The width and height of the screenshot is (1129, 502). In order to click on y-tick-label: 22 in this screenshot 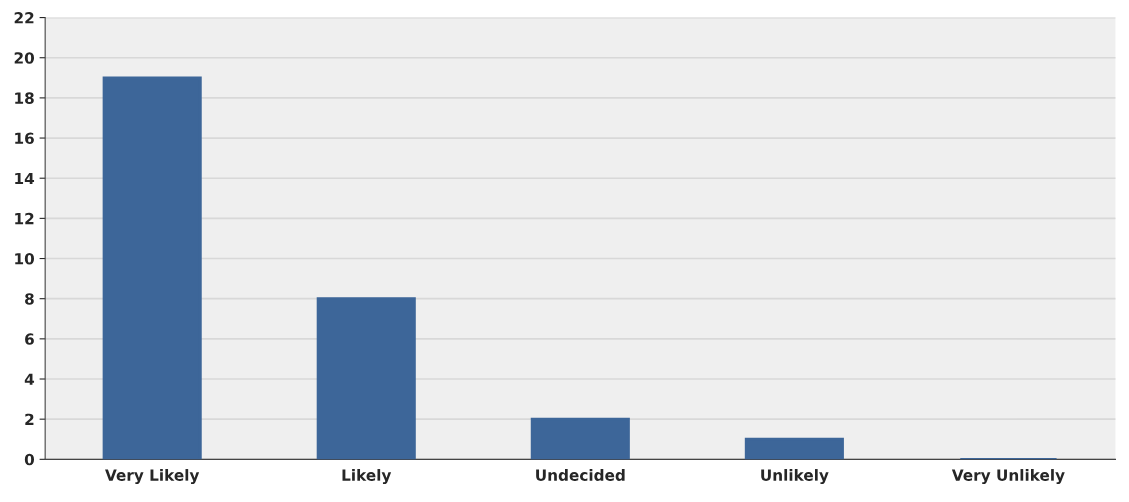, I will do `click(24, 18)`.